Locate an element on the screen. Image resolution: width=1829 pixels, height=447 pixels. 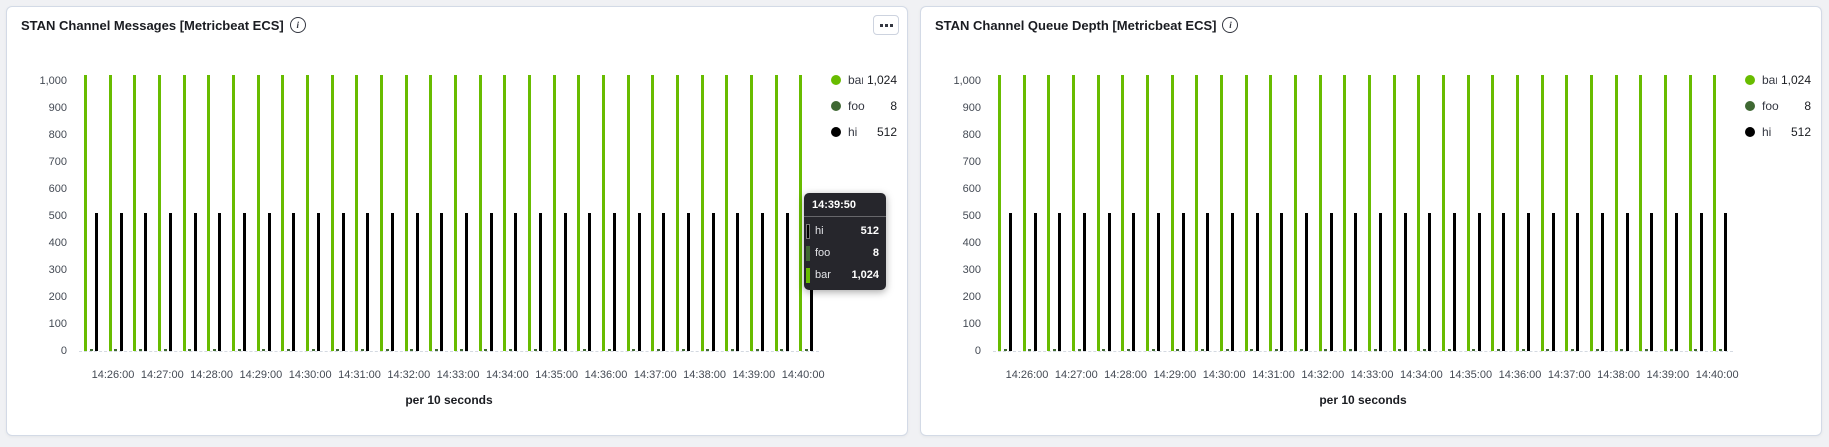
tooltip-series-swatch is located at coordinates (808, 275).